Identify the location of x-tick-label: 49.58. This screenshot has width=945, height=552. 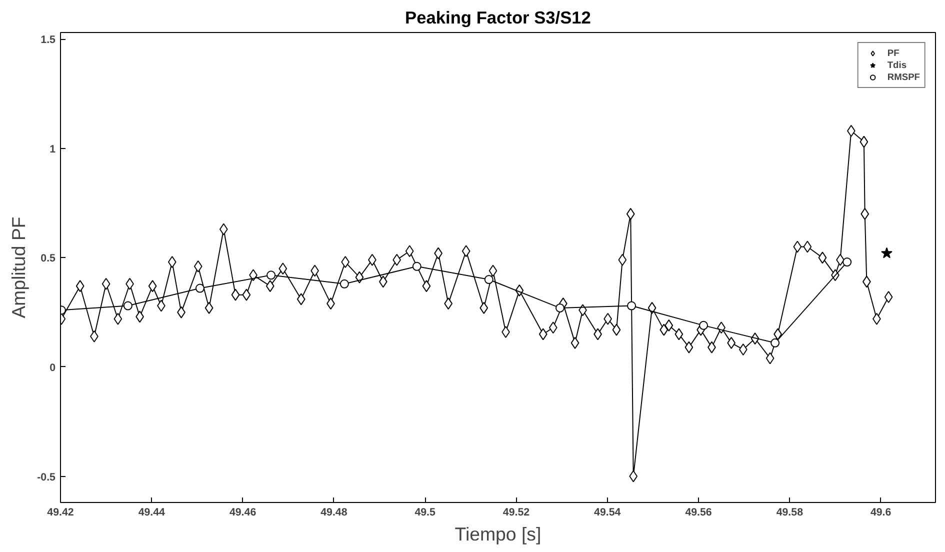
(790, 512).